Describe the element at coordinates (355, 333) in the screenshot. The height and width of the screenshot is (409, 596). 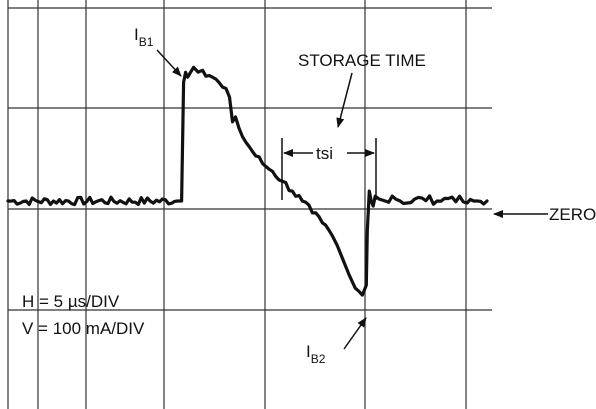
I see `ib2-arrow` at that location.